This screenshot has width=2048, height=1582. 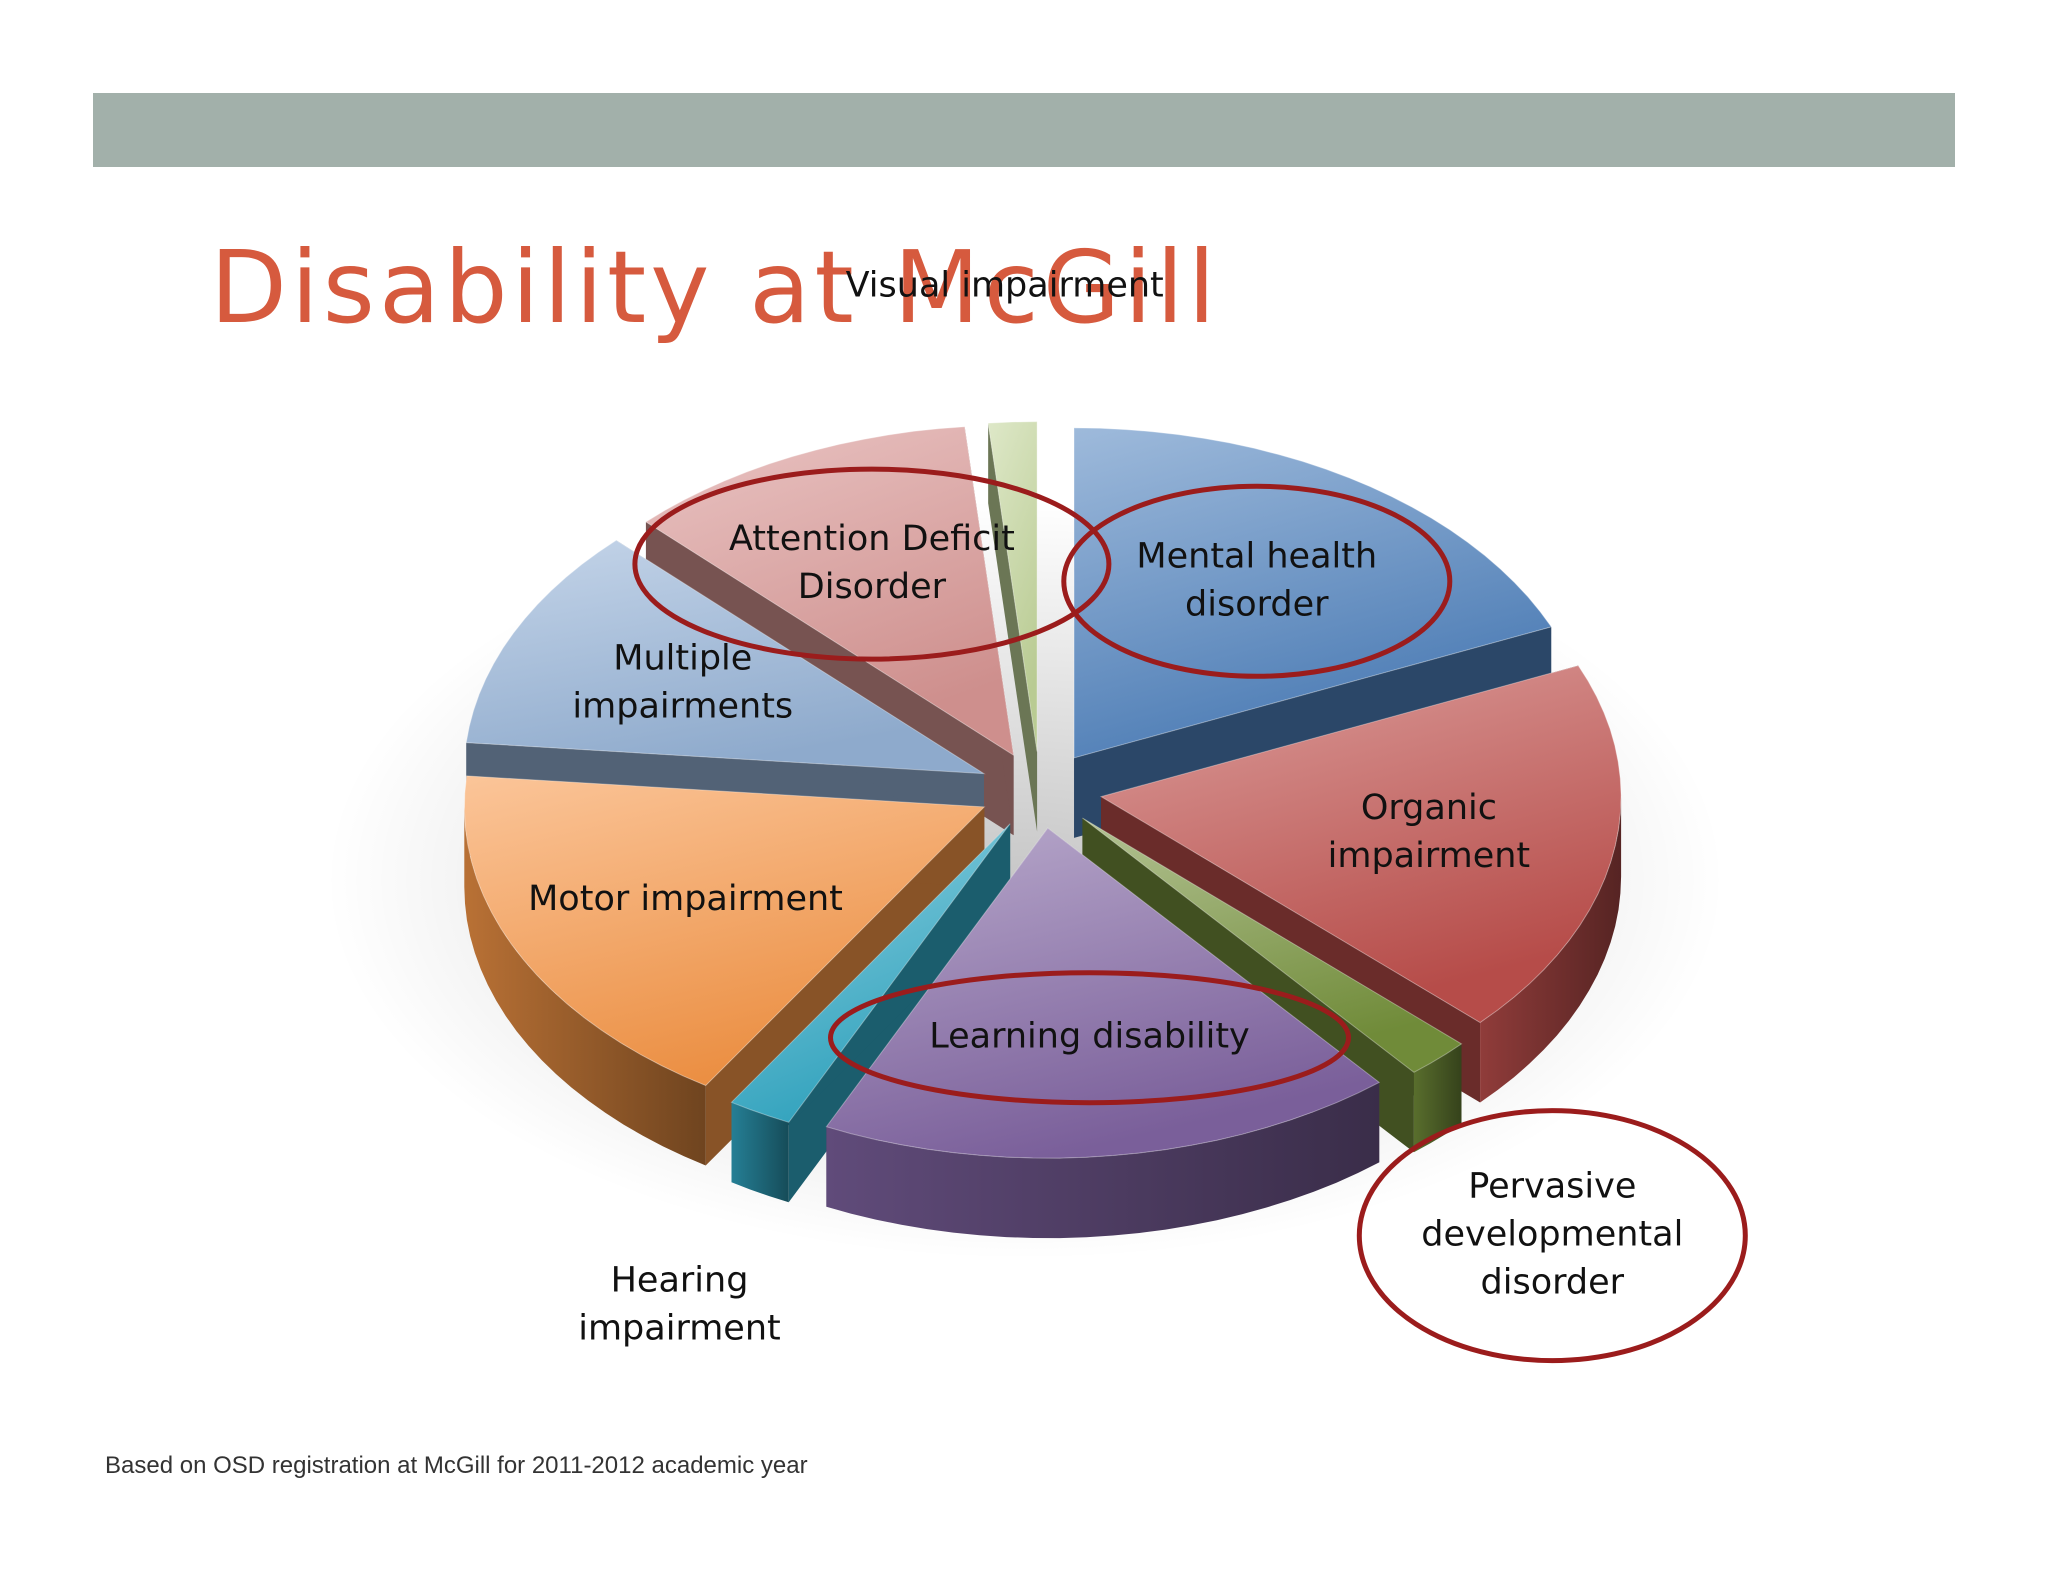 I want to click on label-multiple-impairments: Multiple impairments, so click(x=682, y=683).